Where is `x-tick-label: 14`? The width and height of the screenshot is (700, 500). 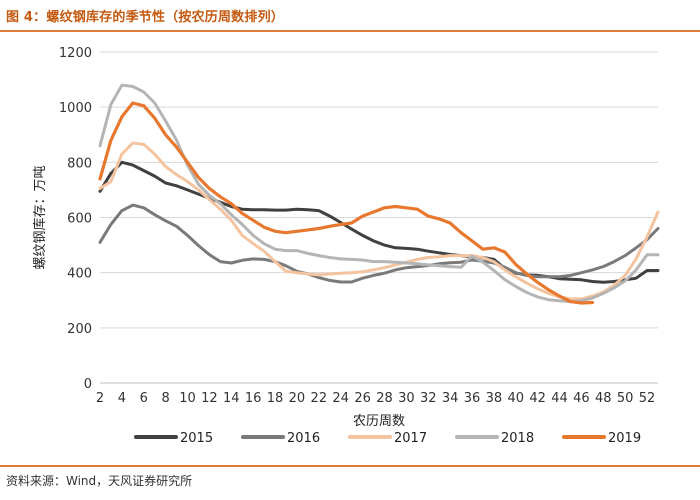
x-tick-label: 14 is located at coordinates (231, 398).